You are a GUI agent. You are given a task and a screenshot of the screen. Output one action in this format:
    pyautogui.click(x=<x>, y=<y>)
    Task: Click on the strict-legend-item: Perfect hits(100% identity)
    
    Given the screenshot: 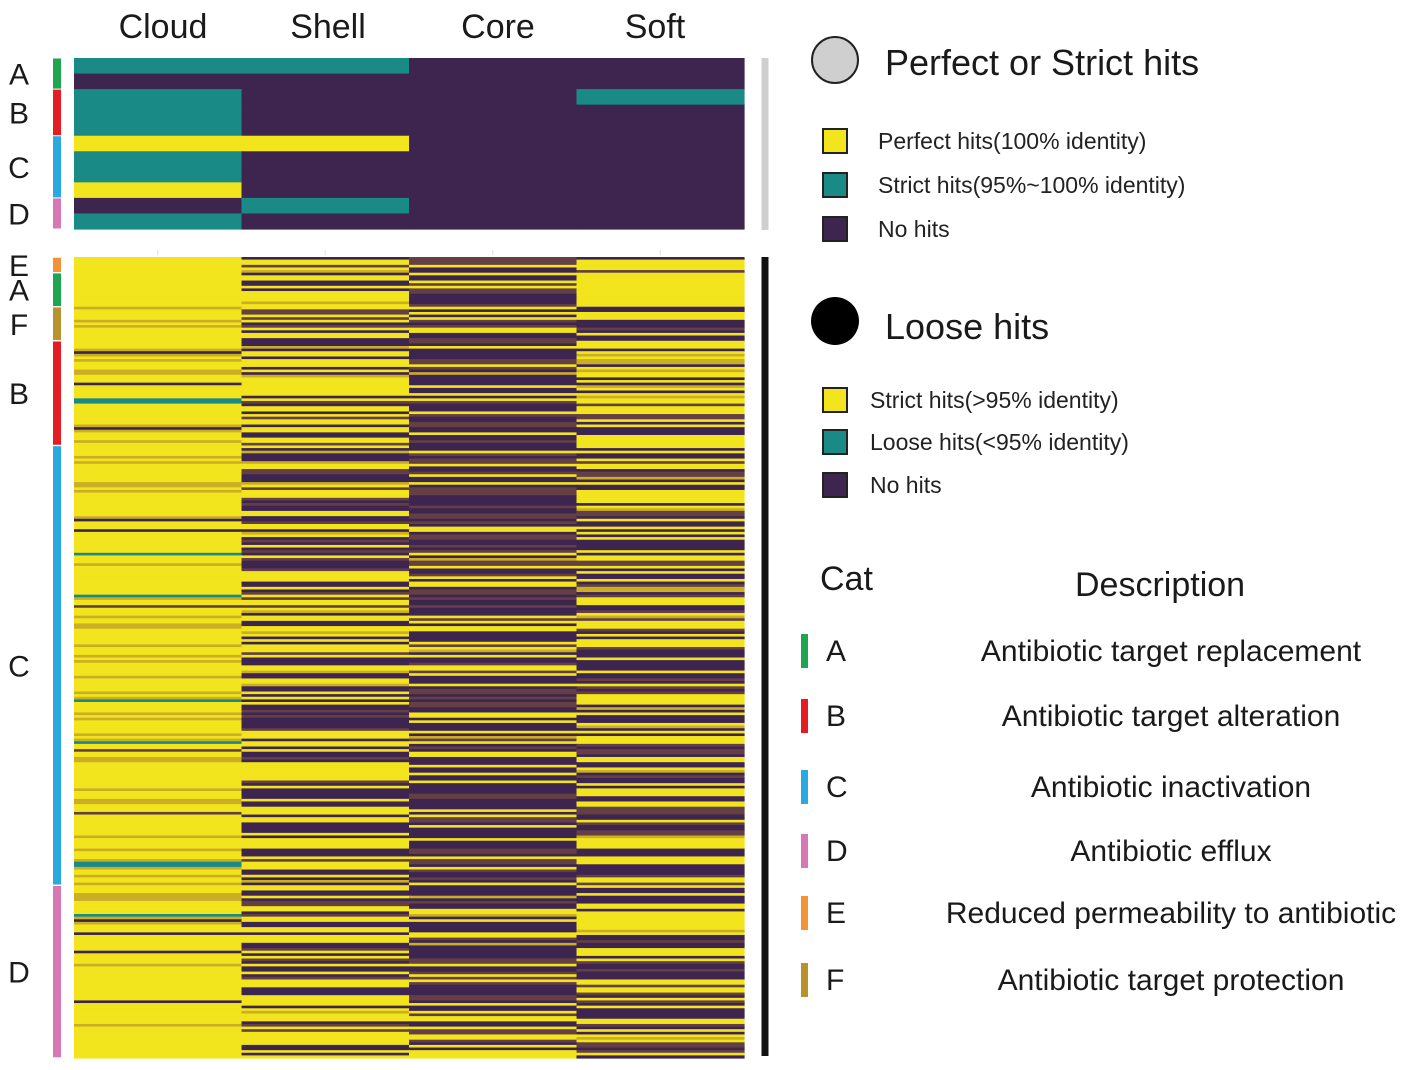 What is the action you would take?
    pyautogui.click(x=984, y=141)
    